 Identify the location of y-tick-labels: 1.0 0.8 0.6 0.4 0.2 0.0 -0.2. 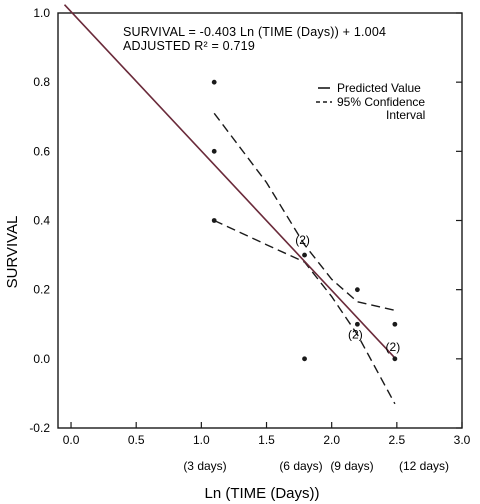
(39, 220).